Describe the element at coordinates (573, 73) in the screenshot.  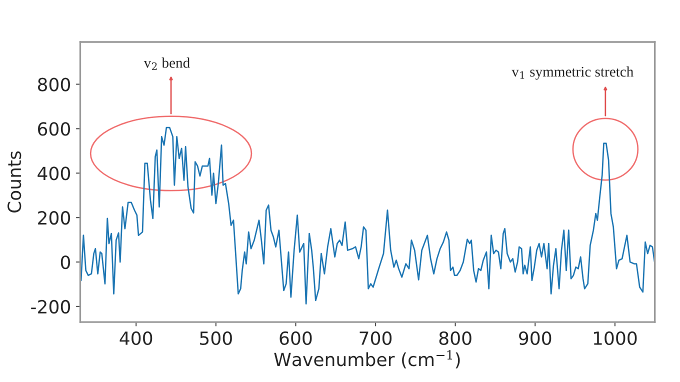
I see `annotation: v$_{1}$ symmetric stretch` at that location.